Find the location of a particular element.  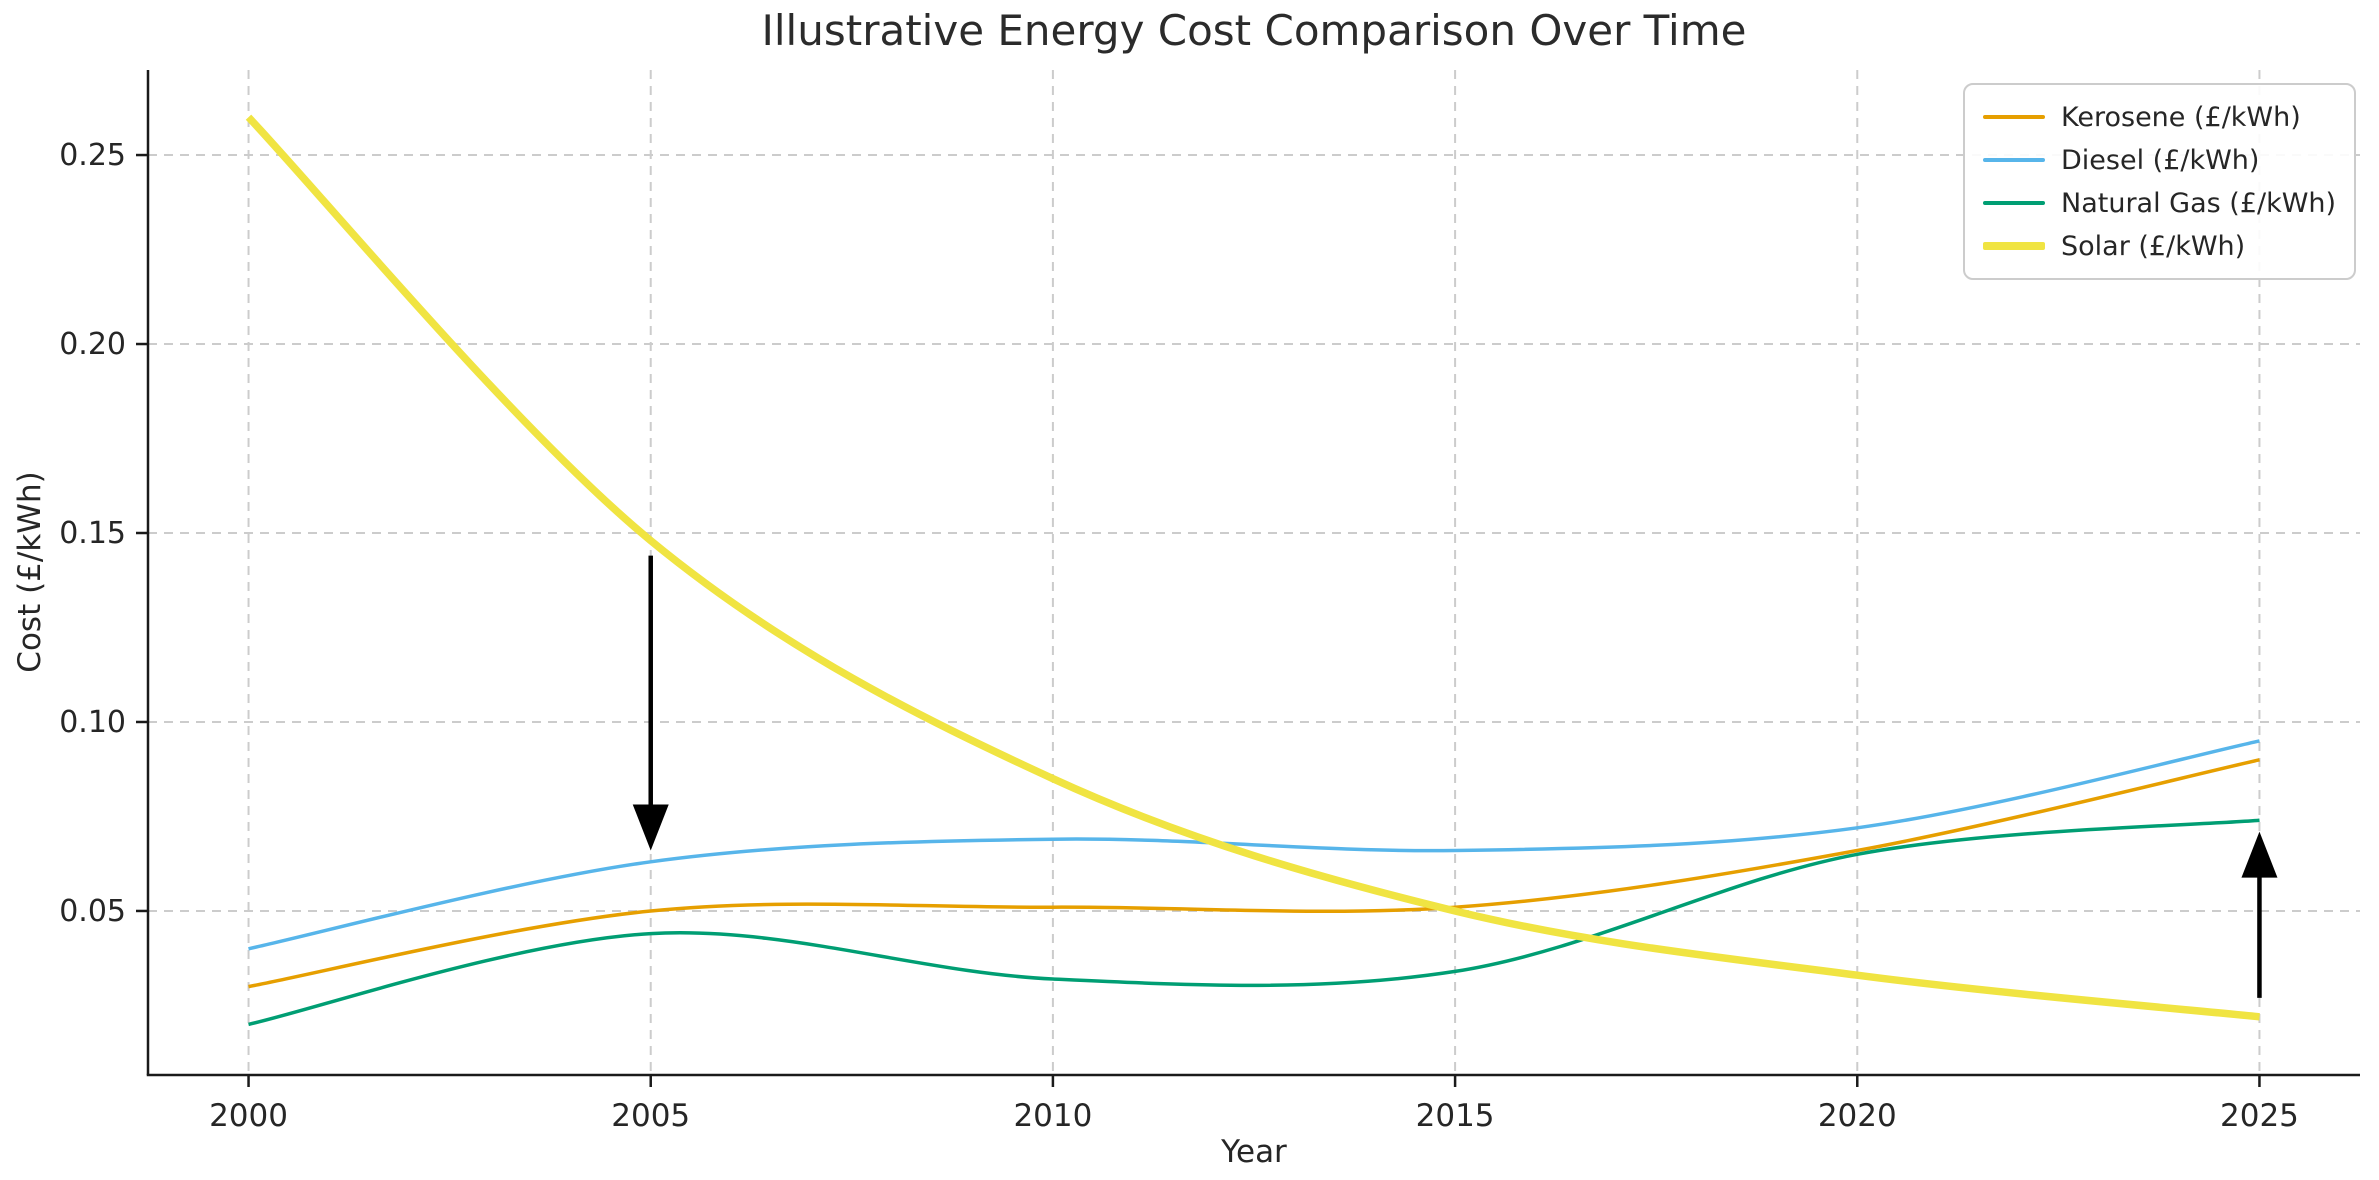

legend-label-kerosene-kwh: Kerosene (£/kWh) is located at coordinates (2181, 117).